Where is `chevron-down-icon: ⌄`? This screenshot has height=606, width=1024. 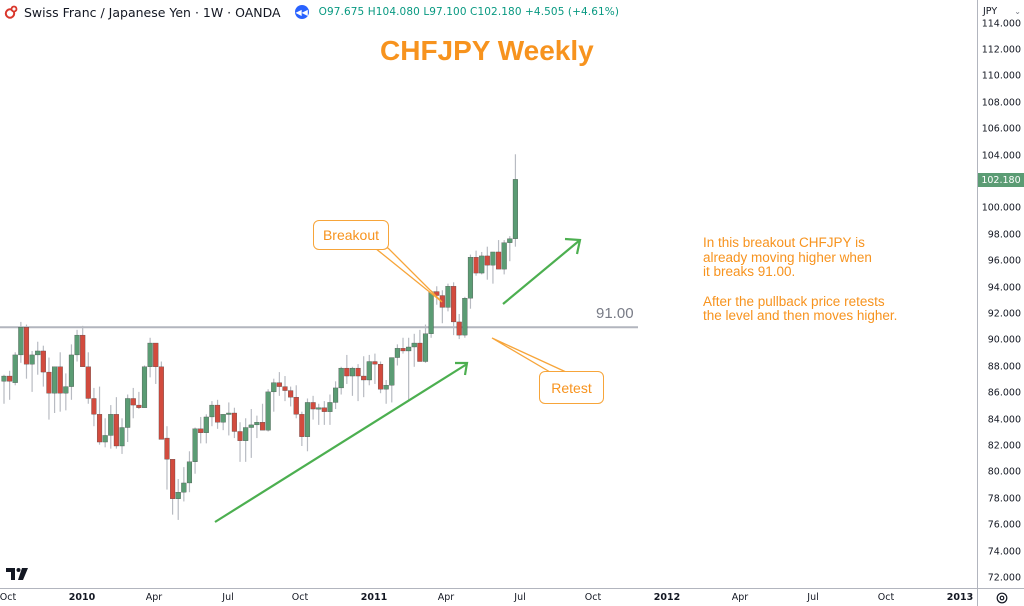 chevron-down-icon: ⌄ is located at coordinates (1017, 11).